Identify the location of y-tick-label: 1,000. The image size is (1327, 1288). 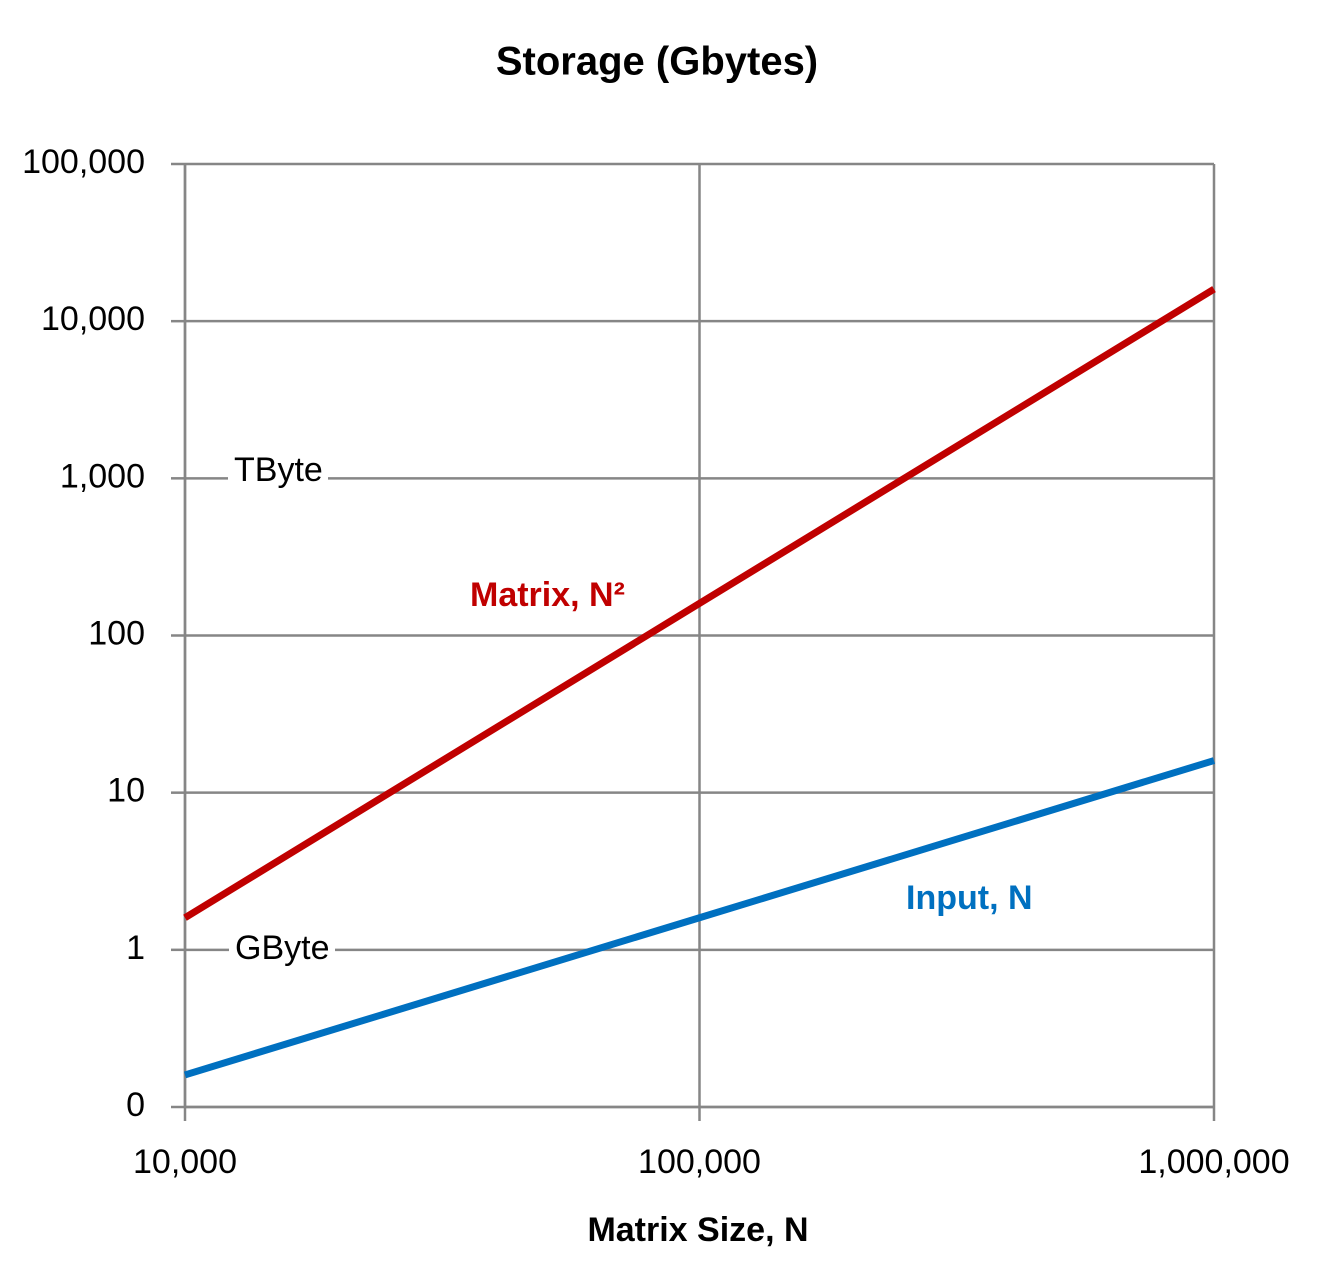
(102, 476).